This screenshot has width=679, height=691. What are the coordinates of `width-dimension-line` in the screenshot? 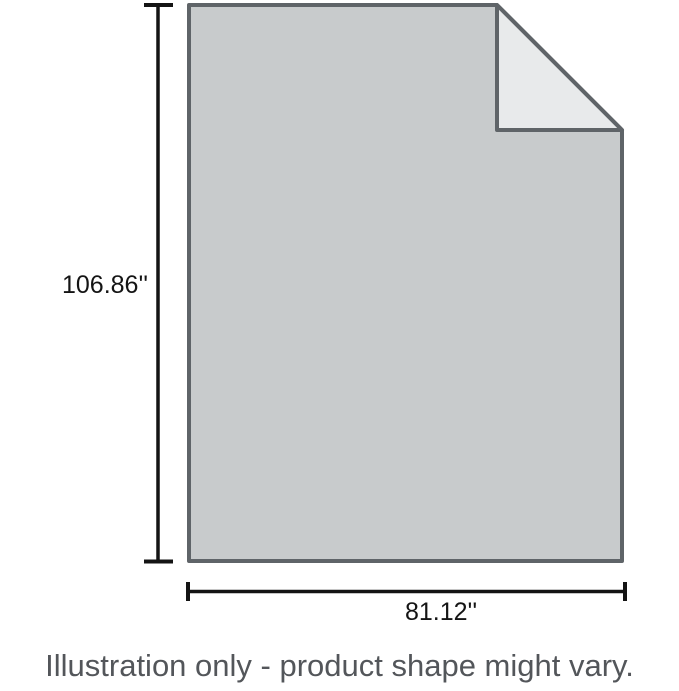 It's located at (406, 591).